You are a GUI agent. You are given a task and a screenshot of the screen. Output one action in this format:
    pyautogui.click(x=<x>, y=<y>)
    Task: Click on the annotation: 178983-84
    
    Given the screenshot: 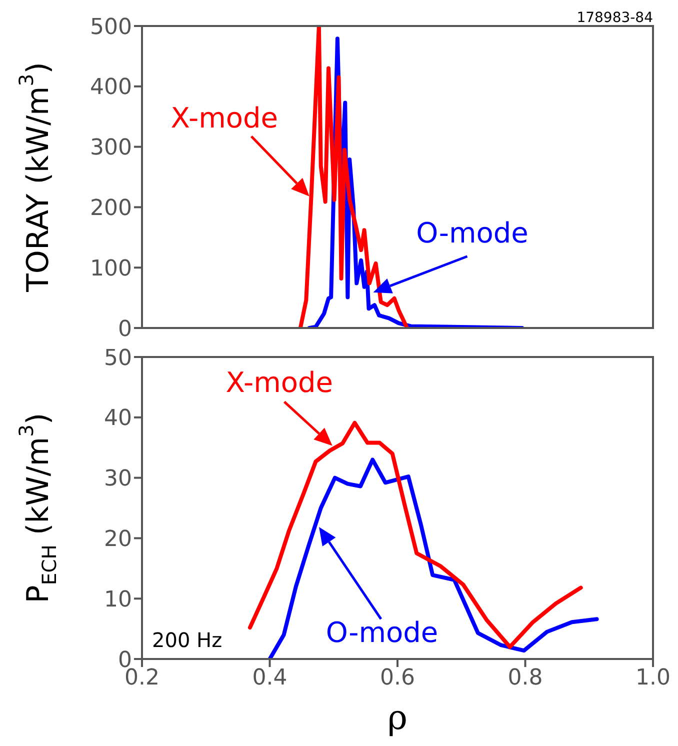 What is the action you would take?
    pyautogui.click(x=615, y=18)
    